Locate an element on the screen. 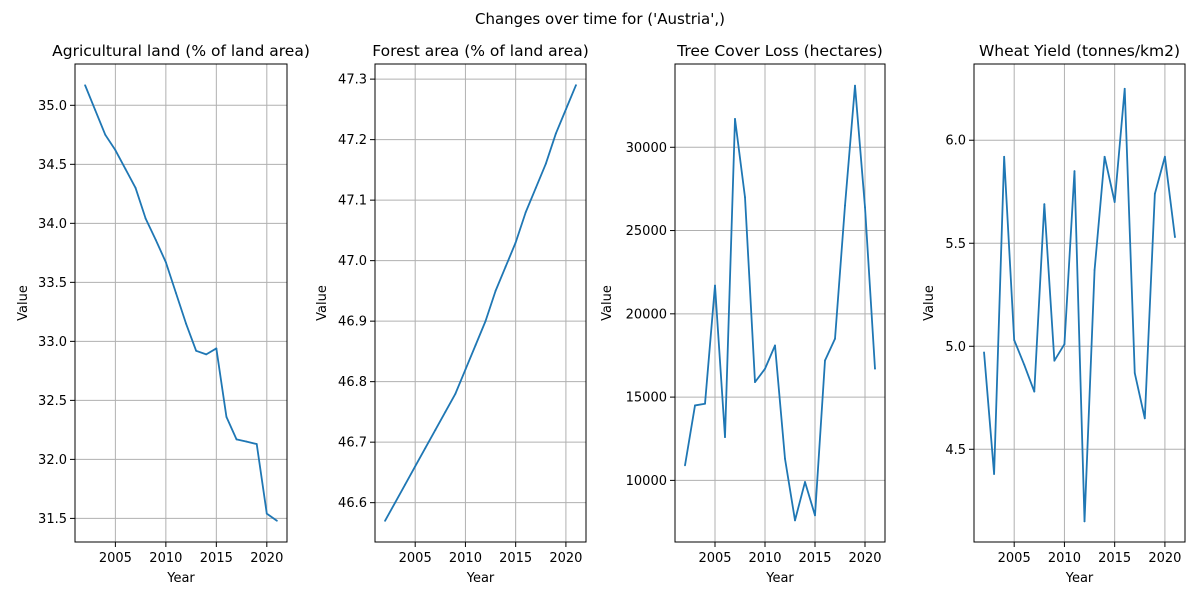 The width and height of the screenshot is (1200, 600). y-tick-label: 15000 is located at coordinates (646, 398).